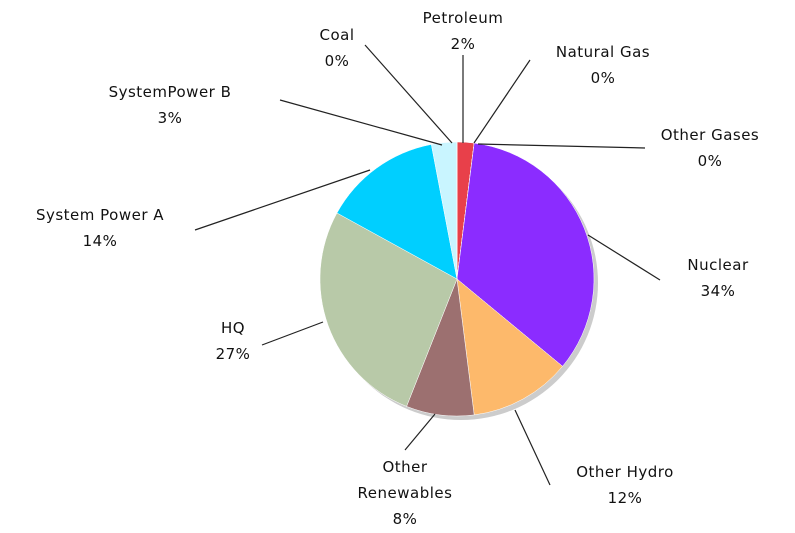  I want to click on category-label: Petroleum, so click(463, 18).